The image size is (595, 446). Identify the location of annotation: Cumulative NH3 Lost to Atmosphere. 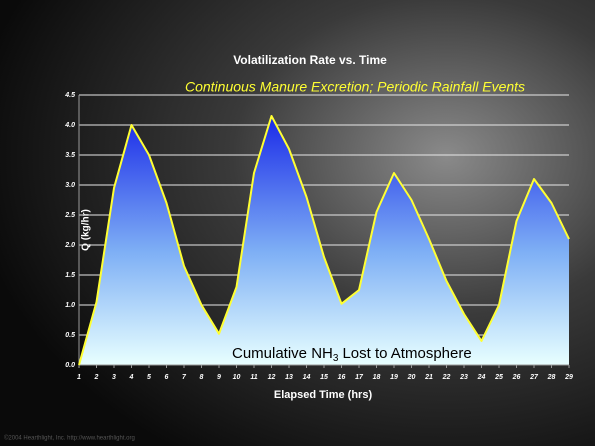
(352, 354).